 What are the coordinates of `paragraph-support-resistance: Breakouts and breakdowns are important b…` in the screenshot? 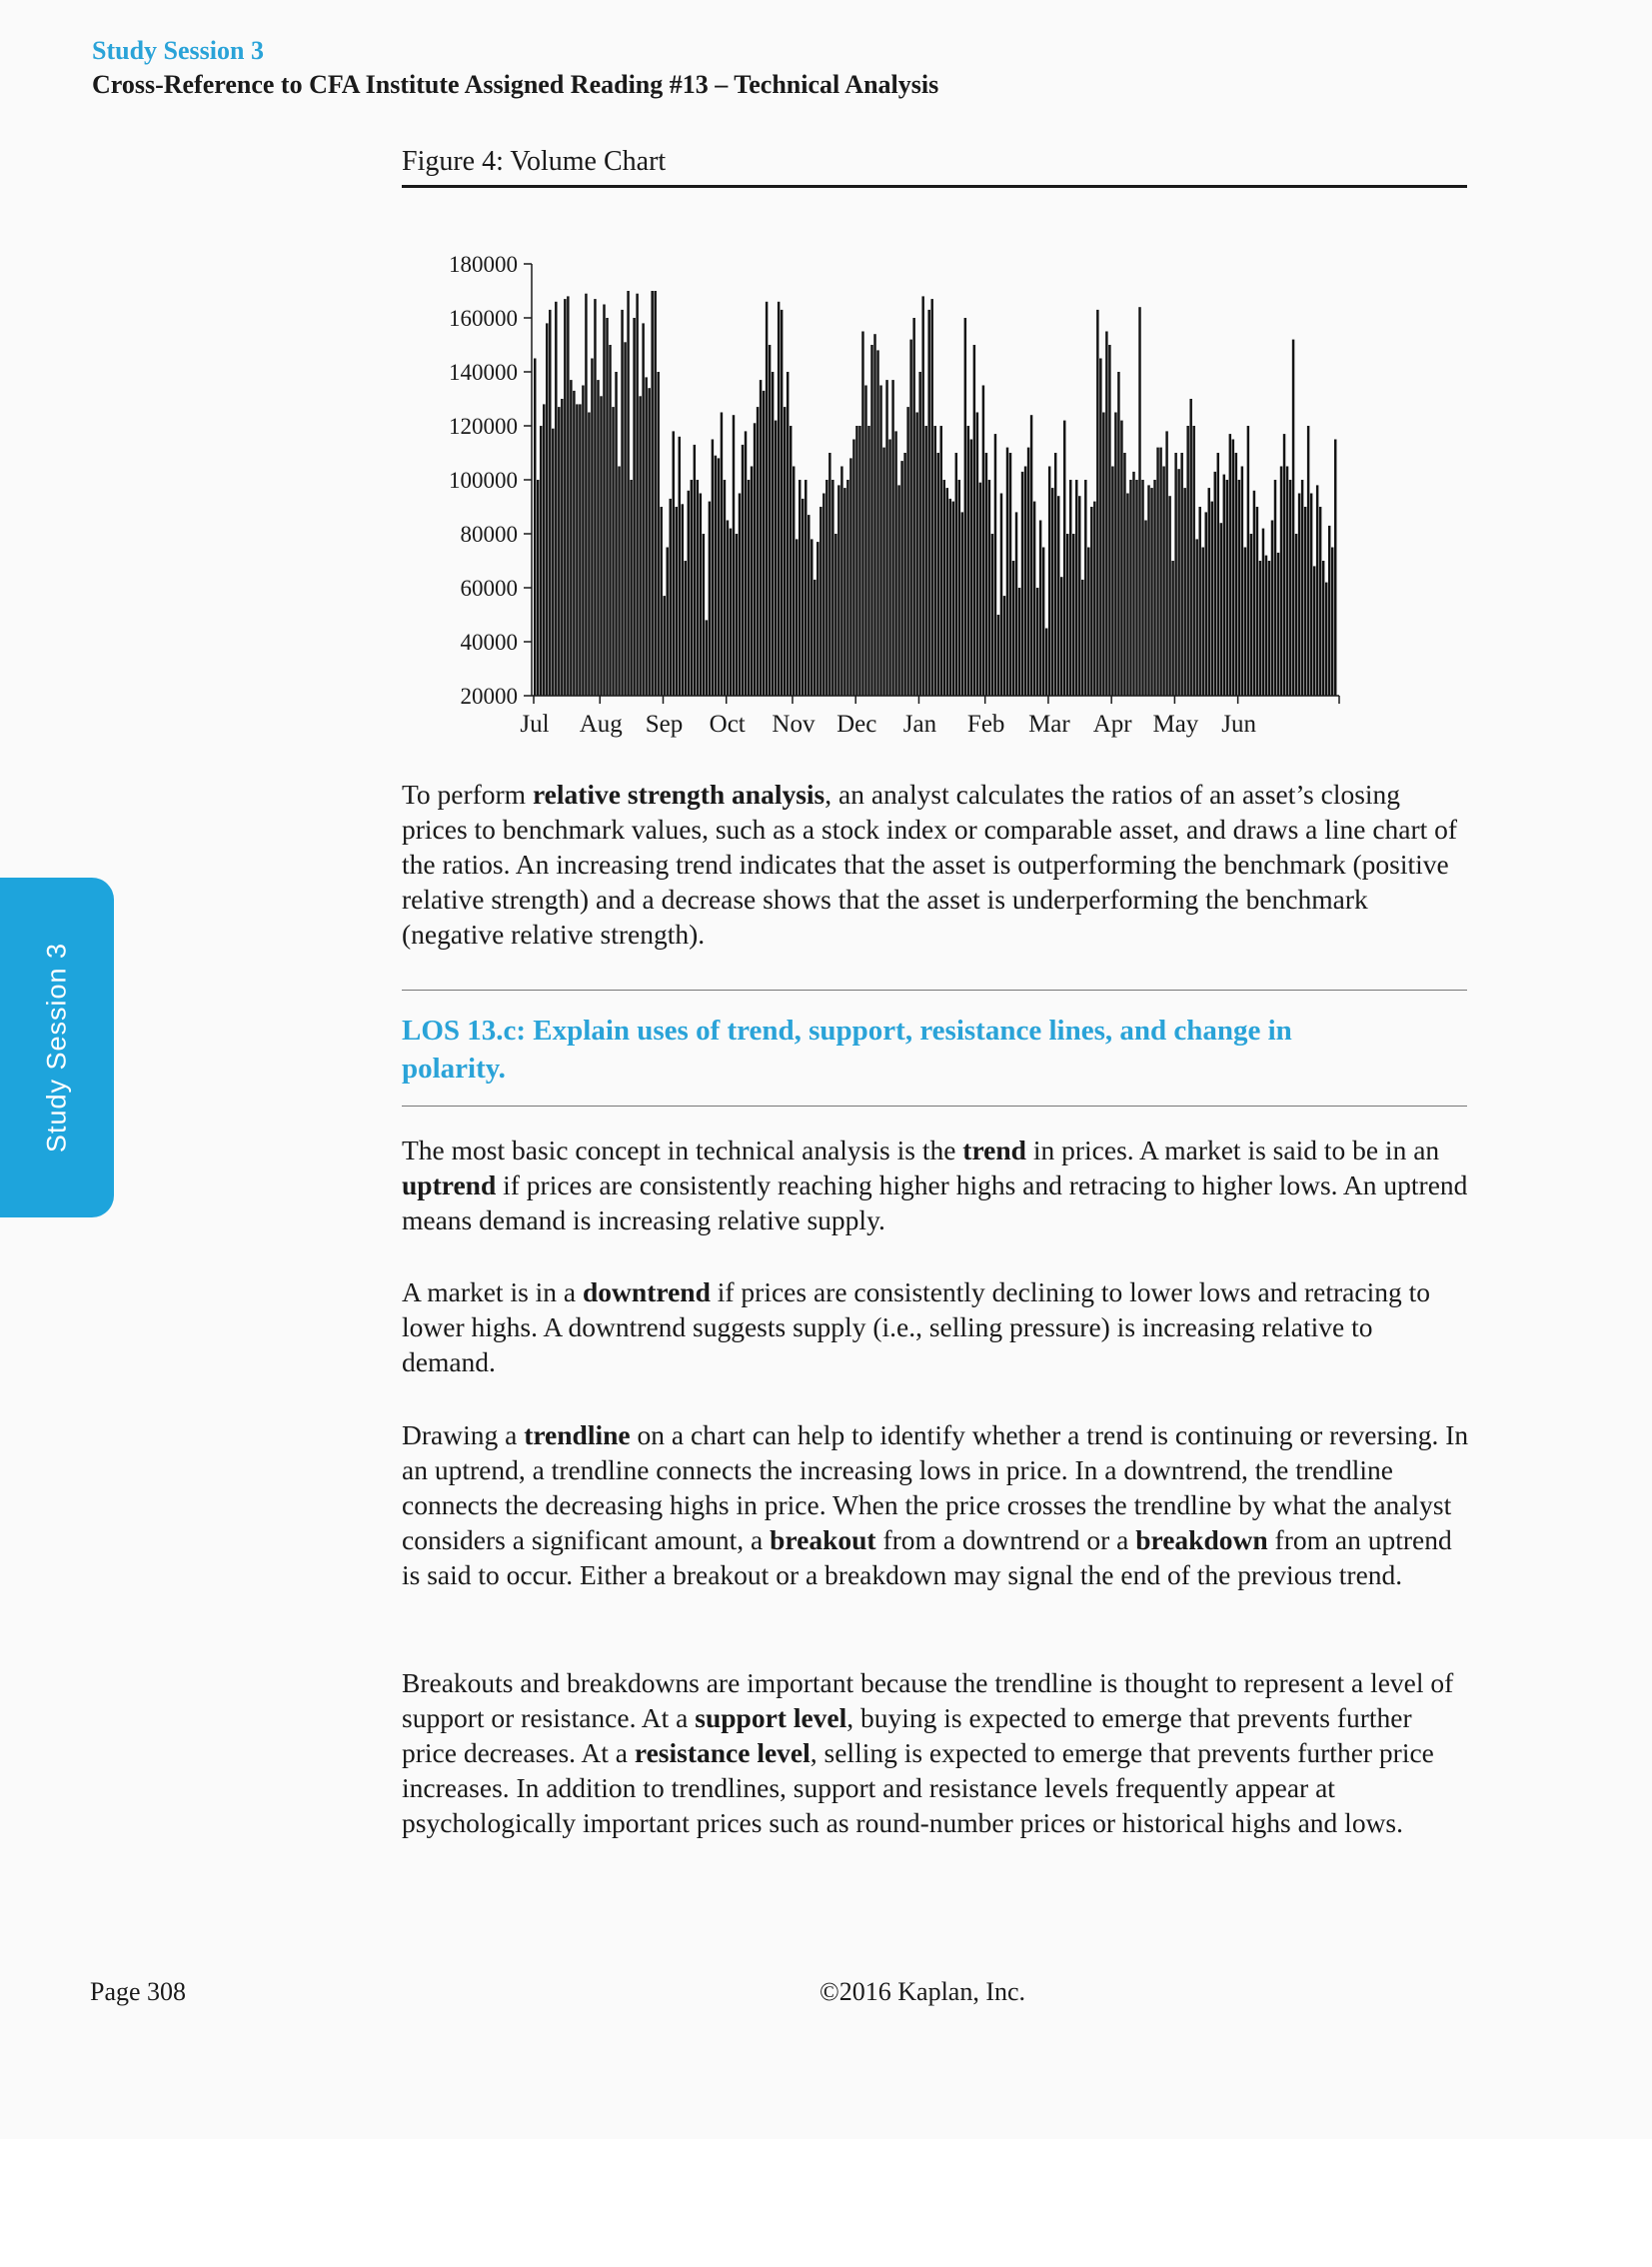 It's located at (935, 1752).